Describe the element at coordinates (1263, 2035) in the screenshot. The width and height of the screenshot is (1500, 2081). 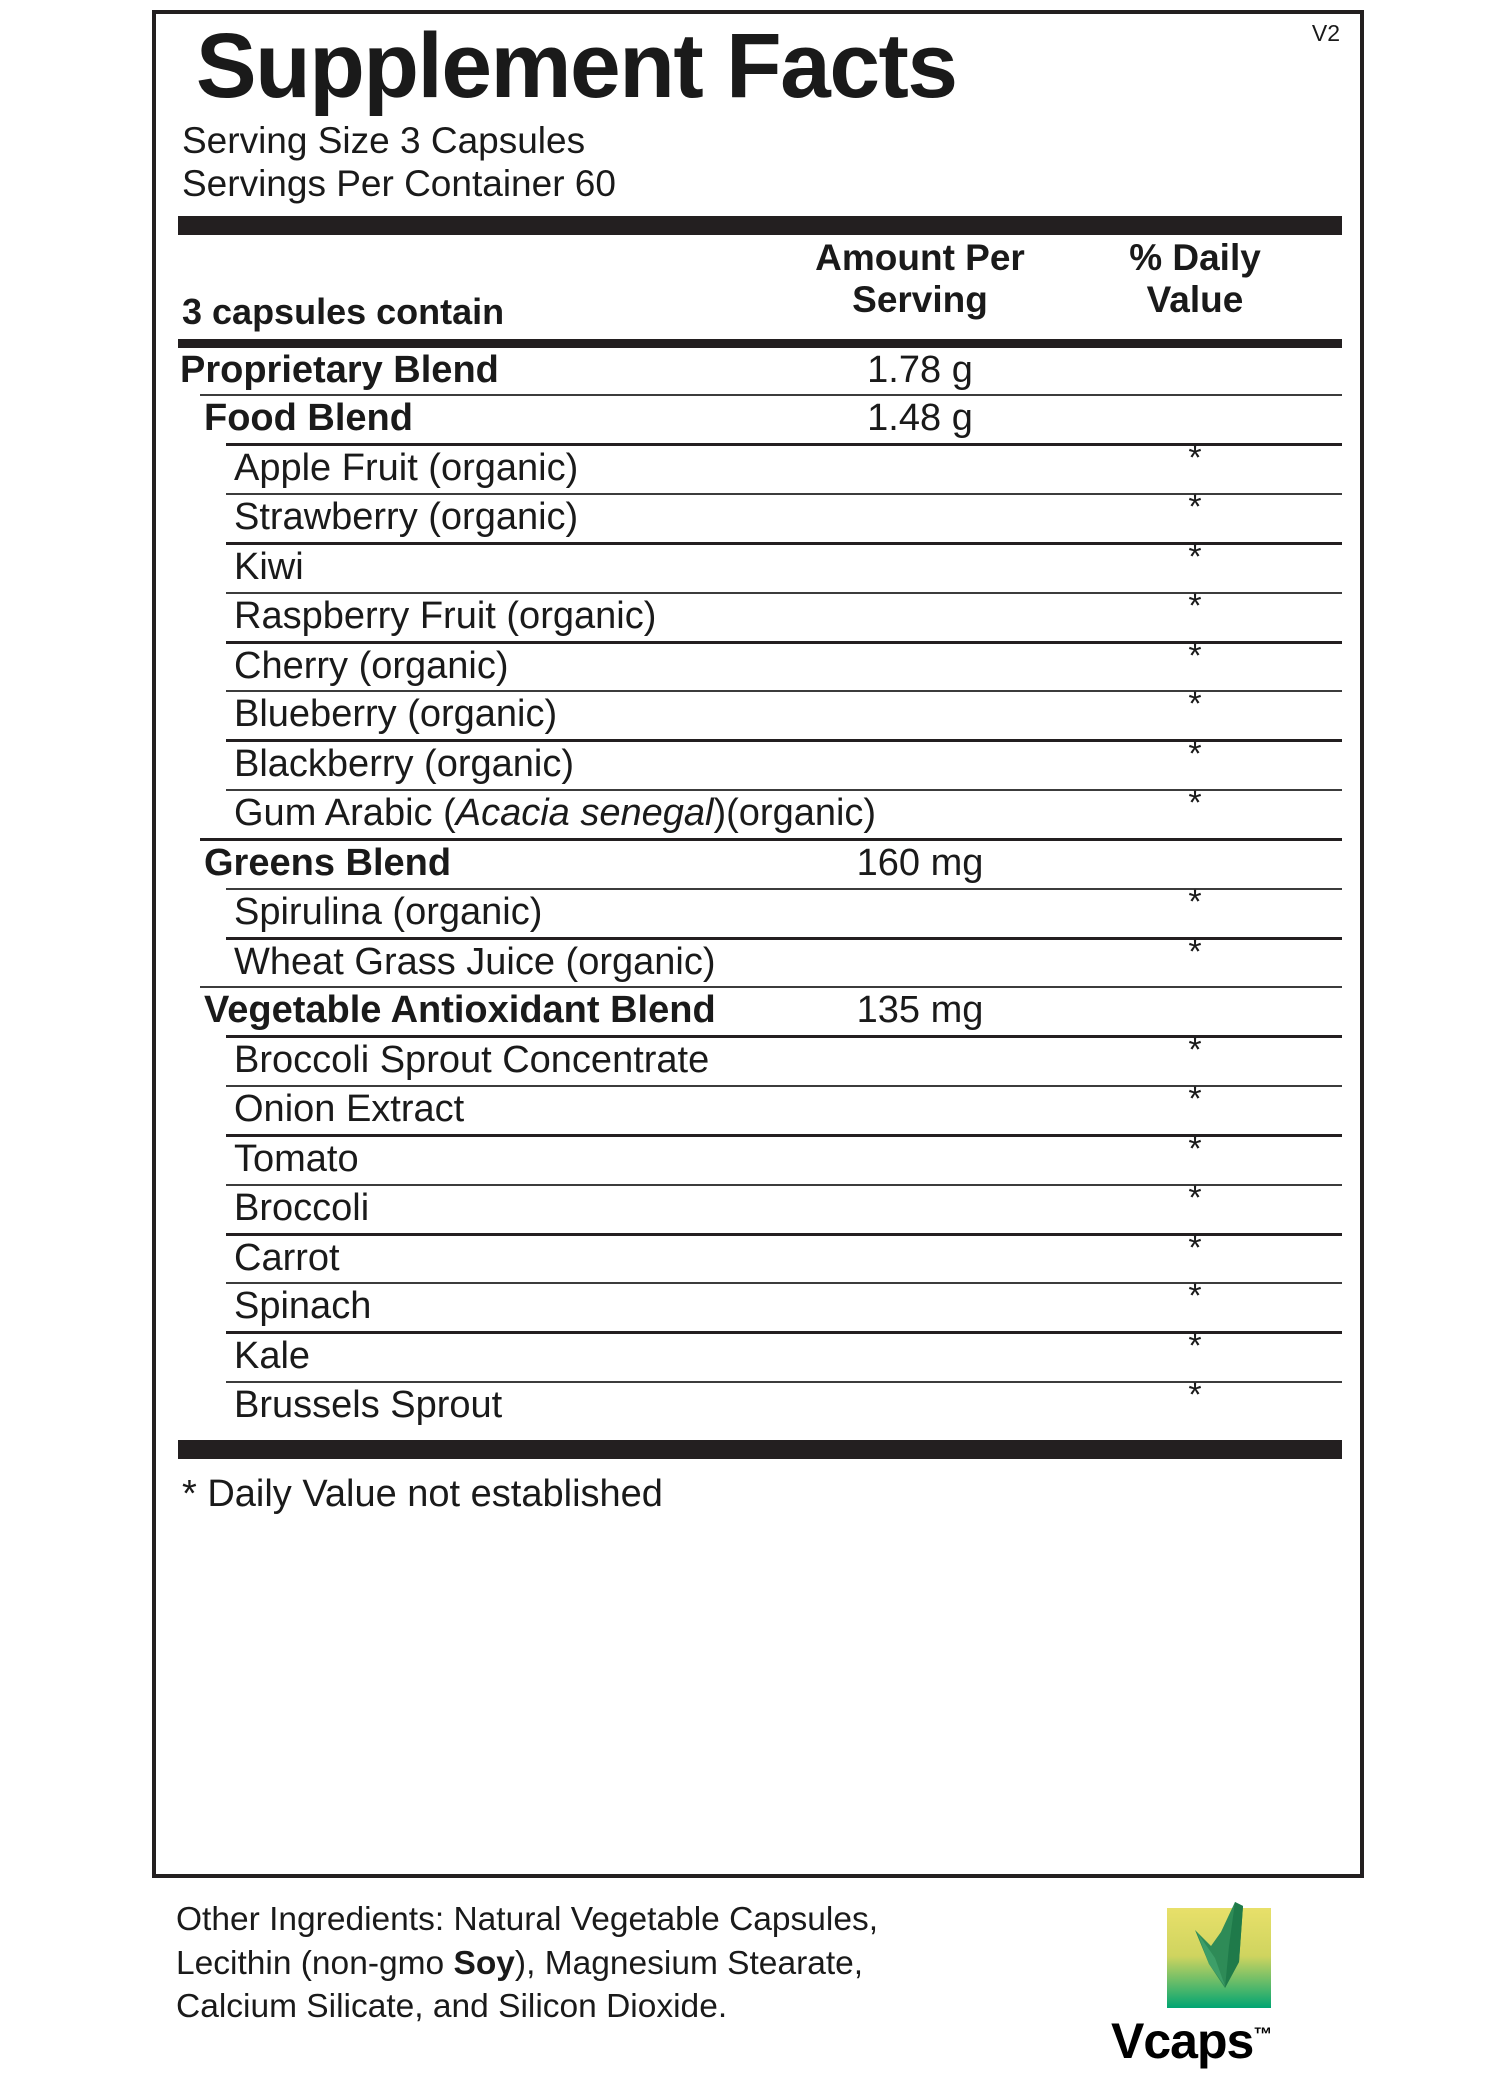
I see `trademark-icon: ™` at that location.